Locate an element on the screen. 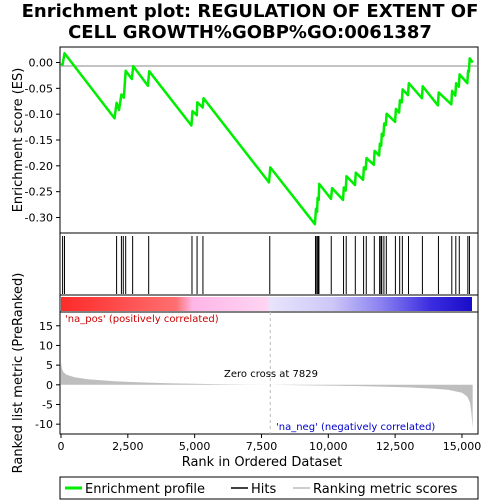 The height and width of the screenshot is (500, 500). es-y-tick-label: -0.05 is located at coordinates (39, 88).